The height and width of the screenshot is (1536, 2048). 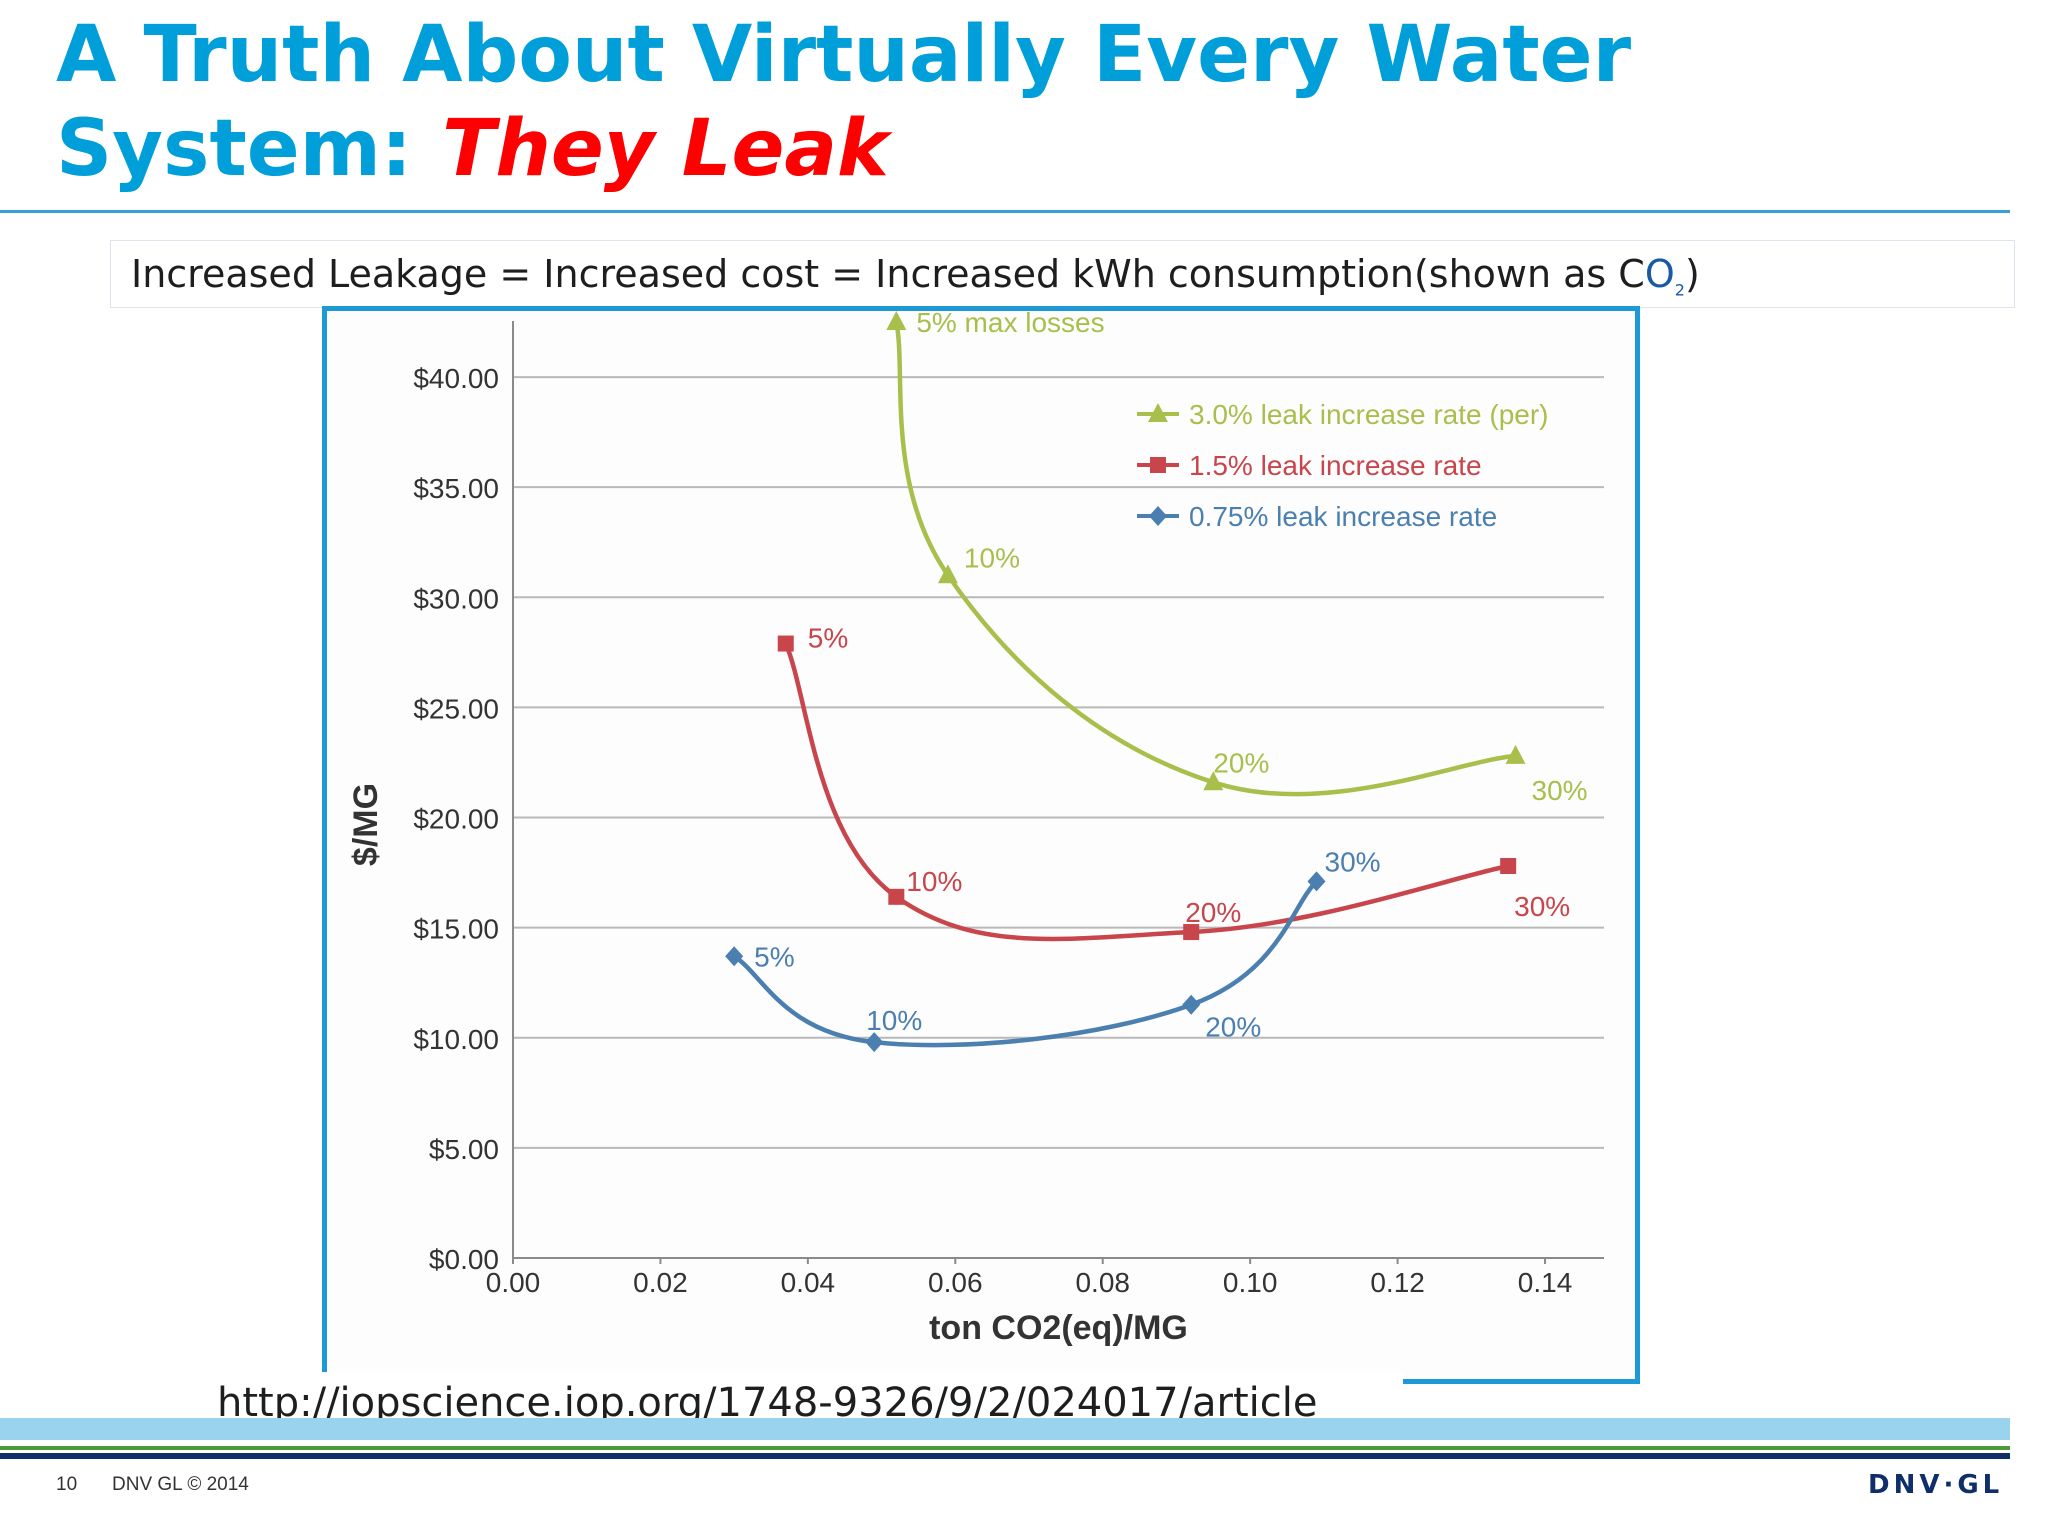 I want to click on subtitle-suffix: ), so click(x=1692, y=274).